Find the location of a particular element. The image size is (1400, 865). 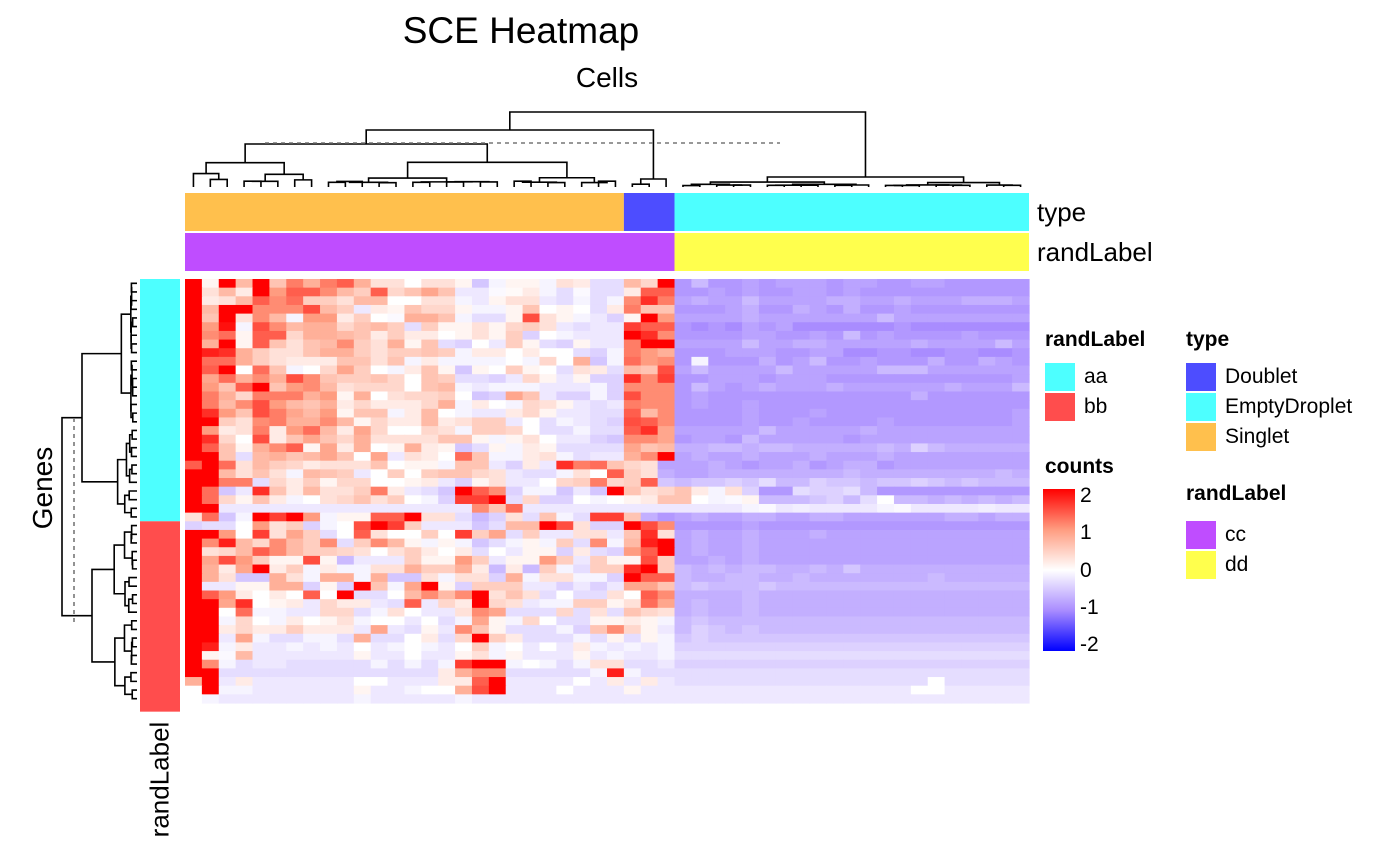

annotation-type-doublet is located at coordinates (649, 212).